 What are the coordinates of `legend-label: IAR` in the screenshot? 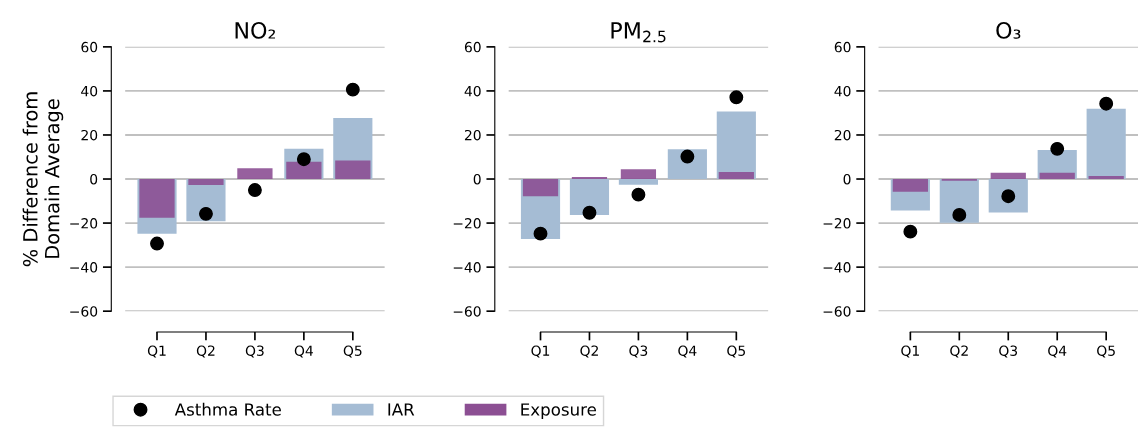 It's located at (401, 409).